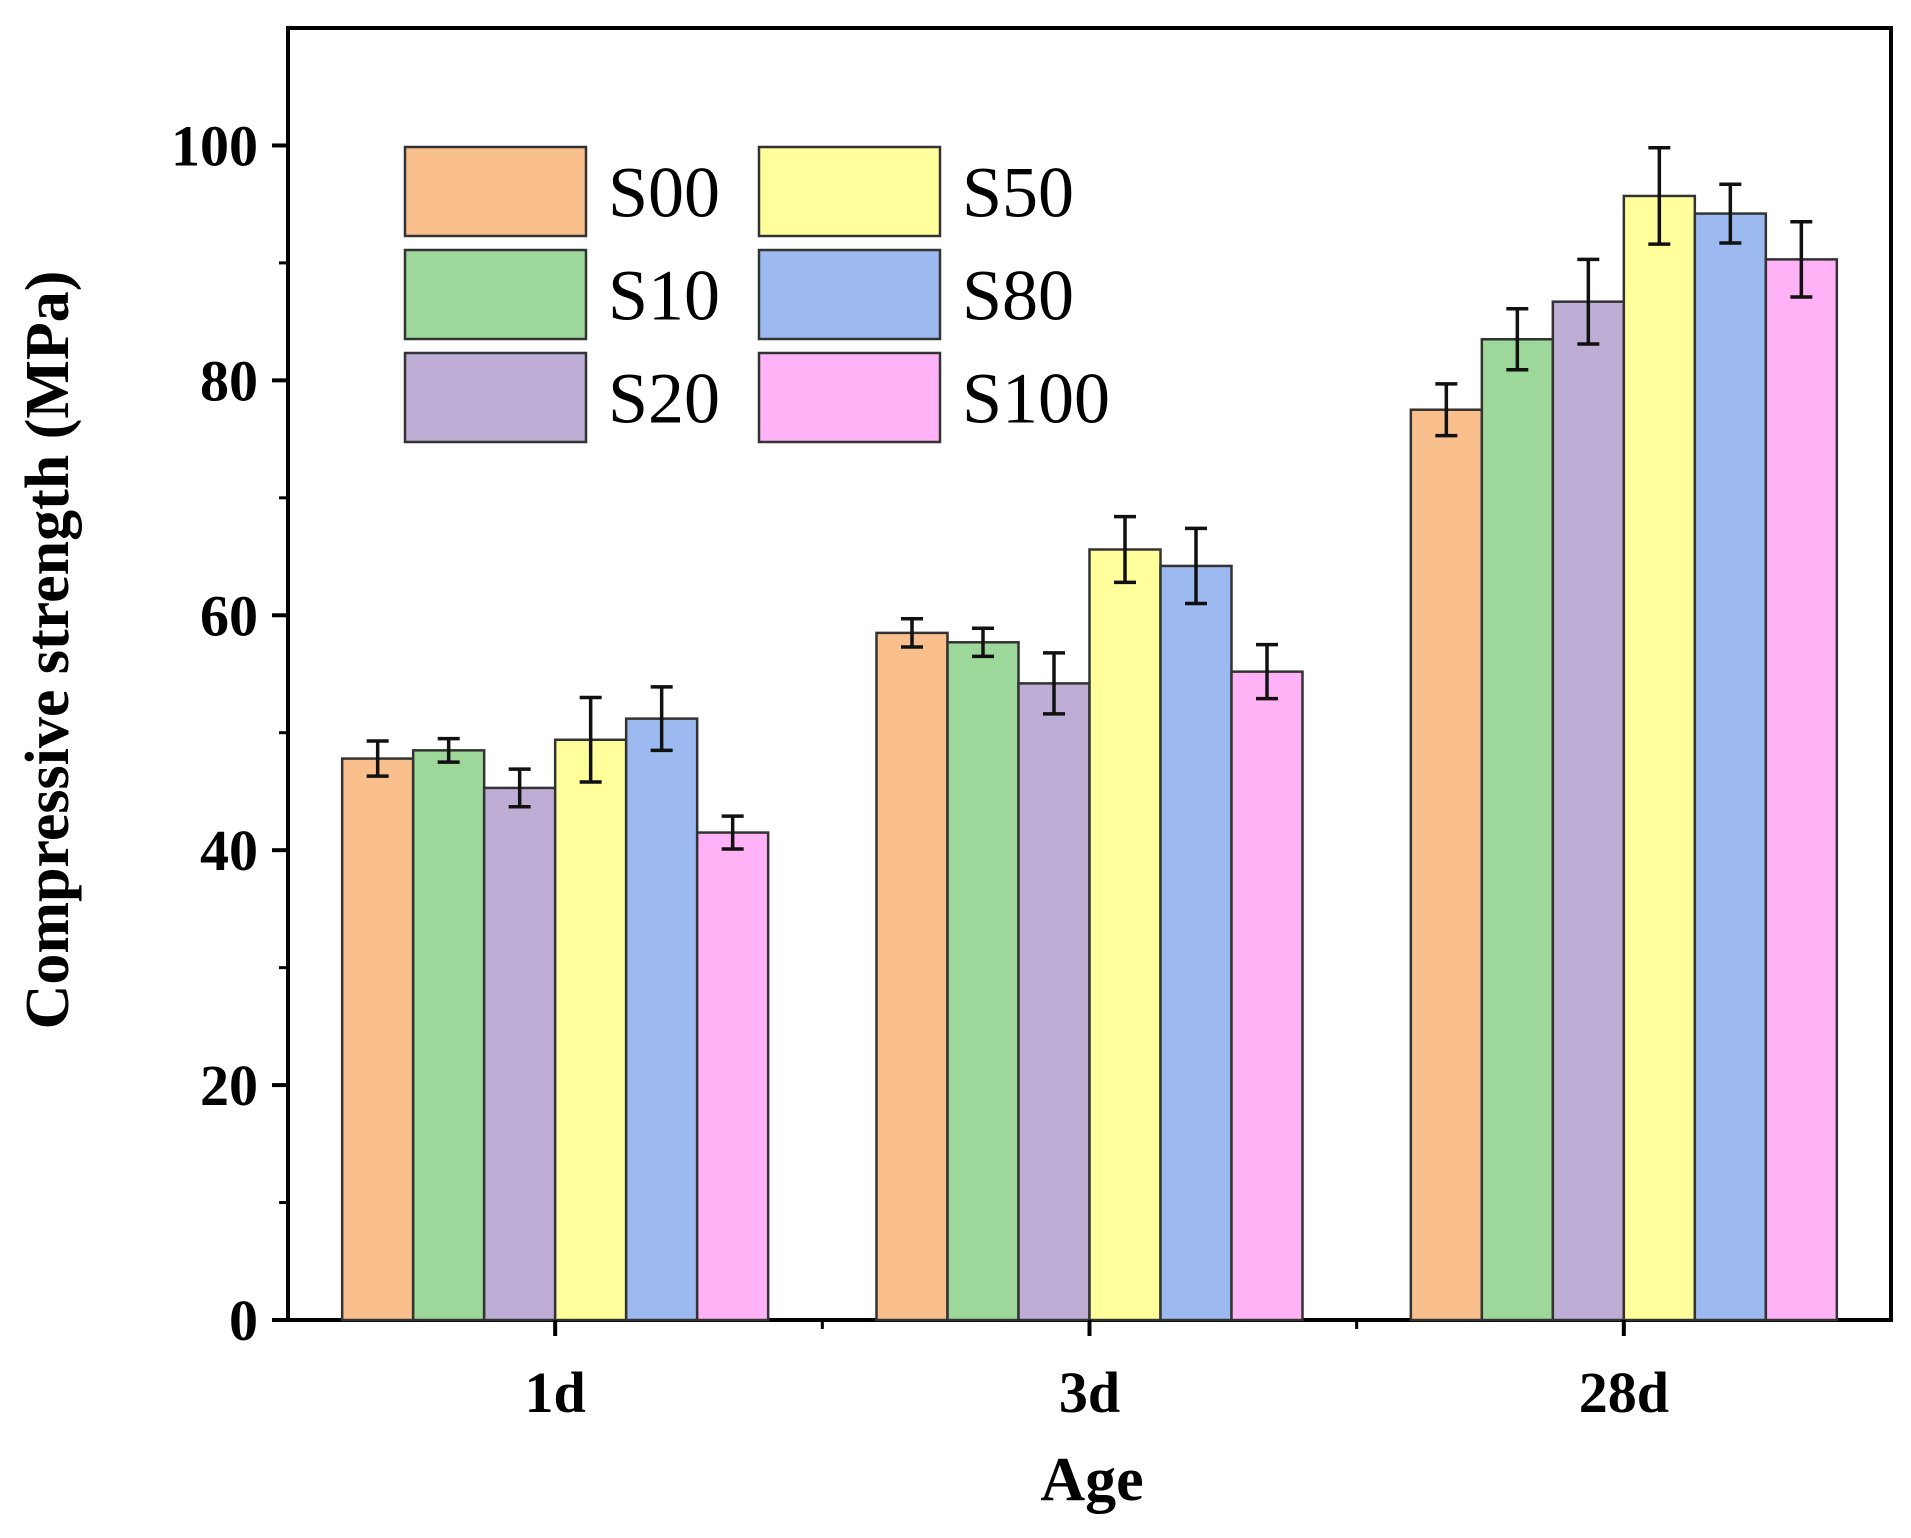 This screenshot has width=1911, height=1538. Describe the element at coordinates (849, 294) in the screenshot. I see `legend-swatch-s80` at that location.